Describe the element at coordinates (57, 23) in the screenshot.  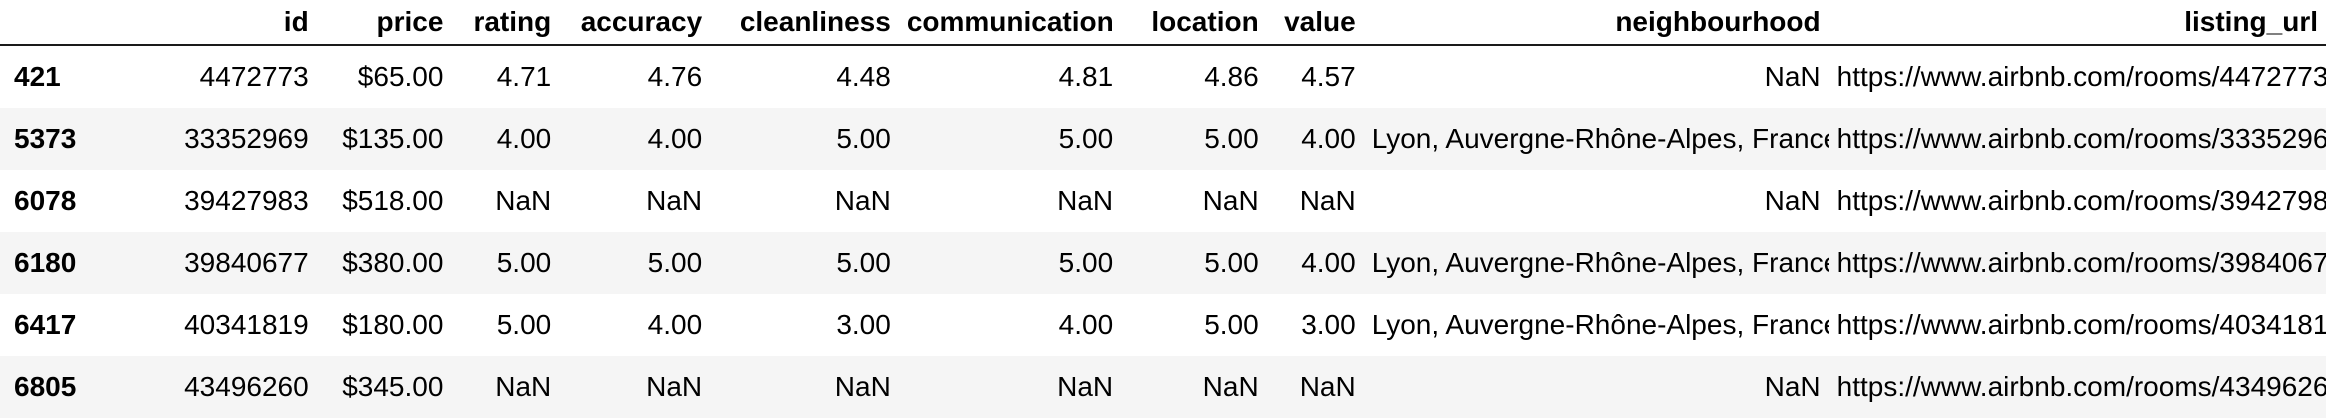
I see `index-header` at that location.